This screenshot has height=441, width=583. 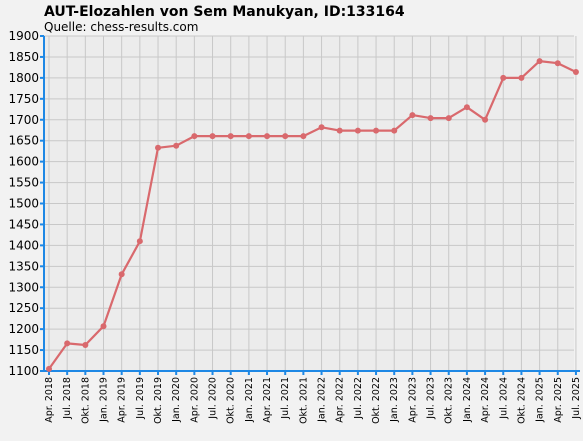 I want to click on y-tick-label: 1550, so click(x=23, y=183).